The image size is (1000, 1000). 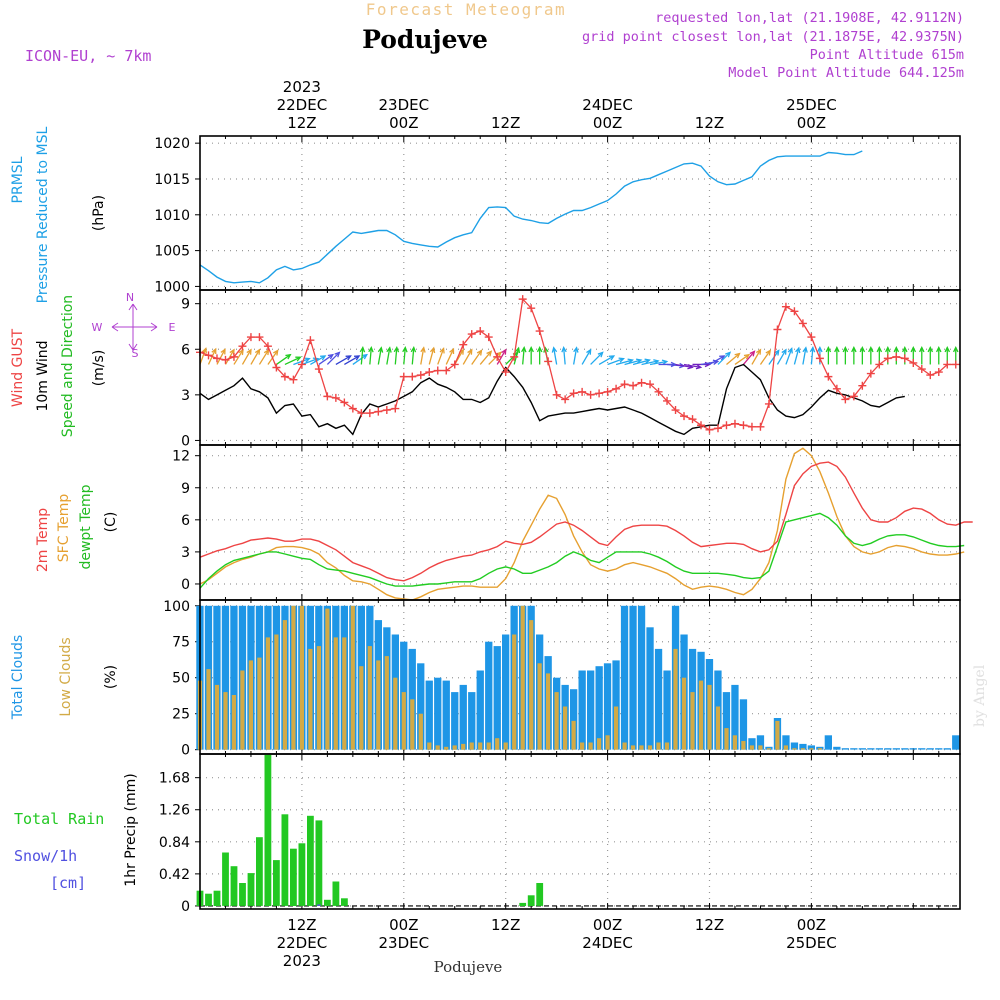 What do you see at coordinates (172, 180) in the screenshot?
I see `y-tick-label: 1015` at bounding box center [172, 180].